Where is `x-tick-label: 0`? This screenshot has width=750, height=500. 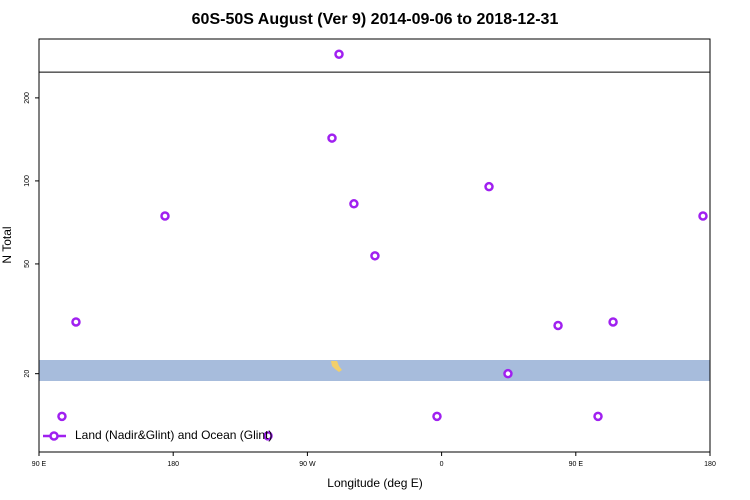
x-tick-label: 0 is located at coordinates (442, 464).